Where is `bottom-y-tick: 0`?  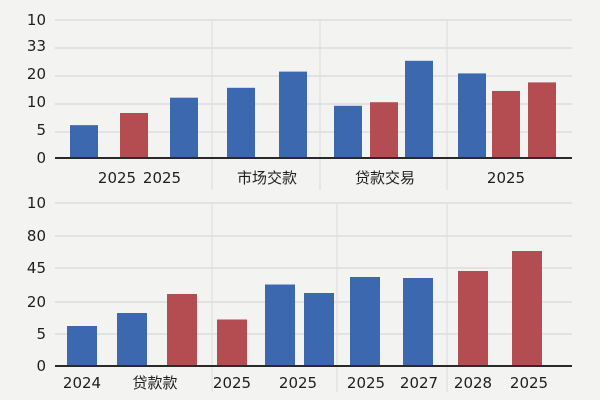
bottom-y-tick: 0 is located at coordinates (41, 366).